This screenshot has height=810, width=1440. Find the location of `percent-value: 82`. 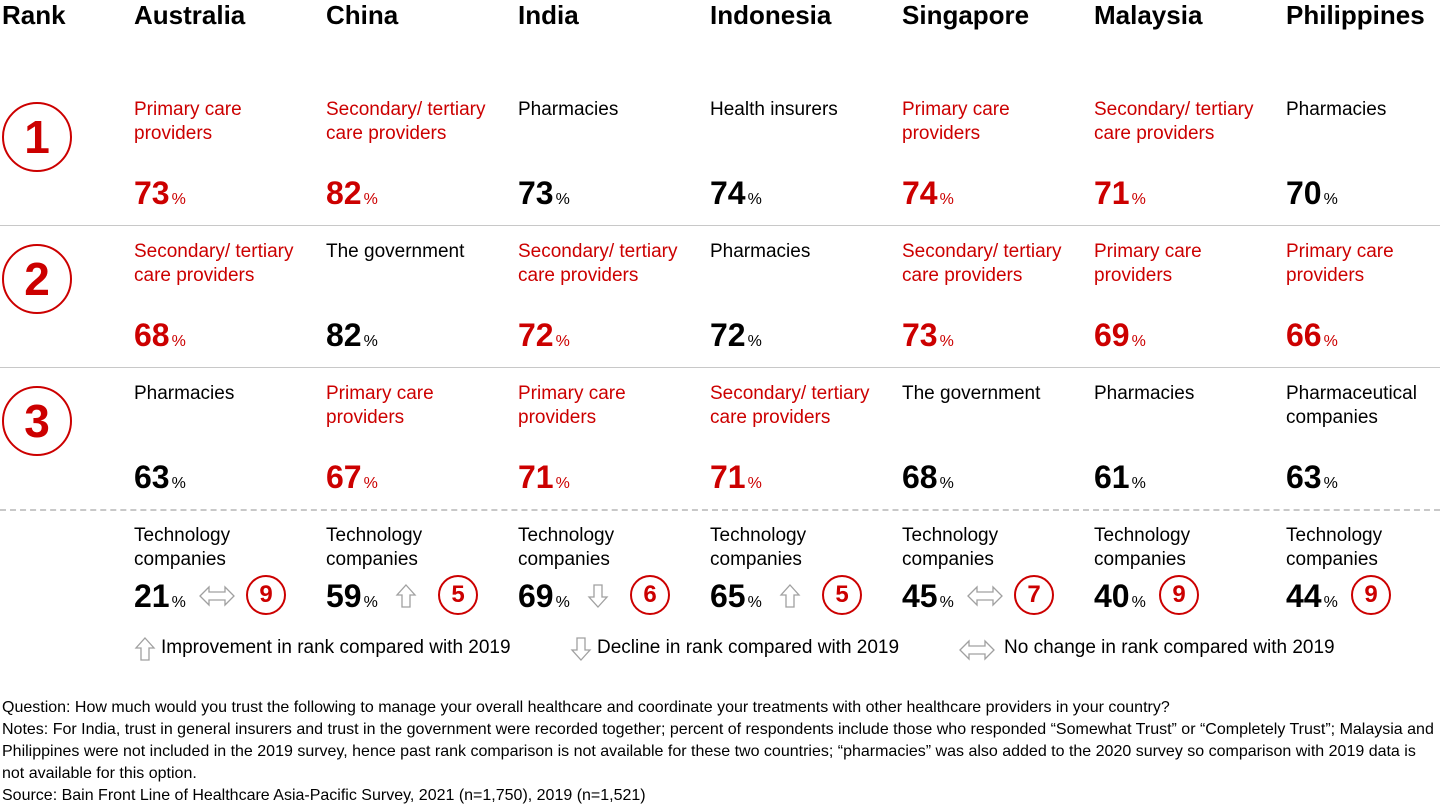

percent-value: 82 is located at coordinates (344, 335).